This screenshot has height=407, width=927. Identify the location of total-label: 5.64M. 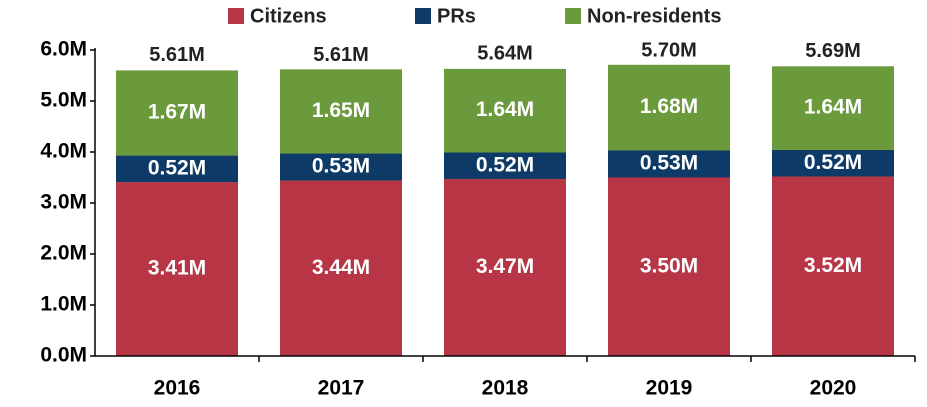
(505, 54).